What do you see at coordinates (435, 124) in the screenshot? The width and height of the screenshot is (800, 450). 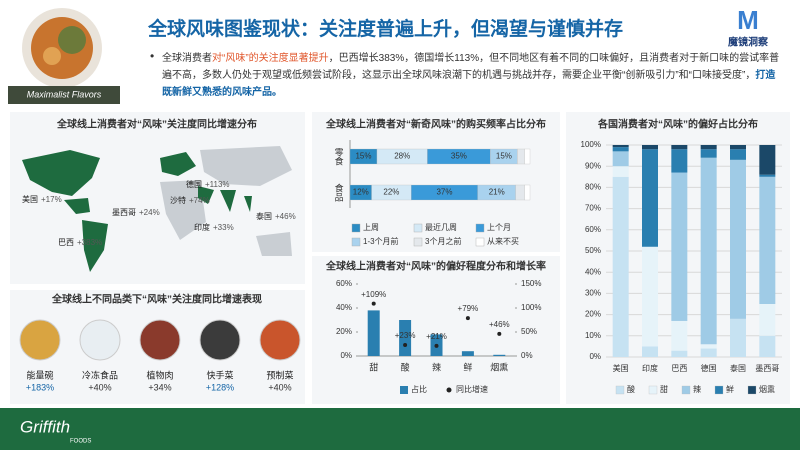 I see `chart-title: 全球线上消费者对“新奇风味”的购买频率占比分布` at bounding box center [435, 124].